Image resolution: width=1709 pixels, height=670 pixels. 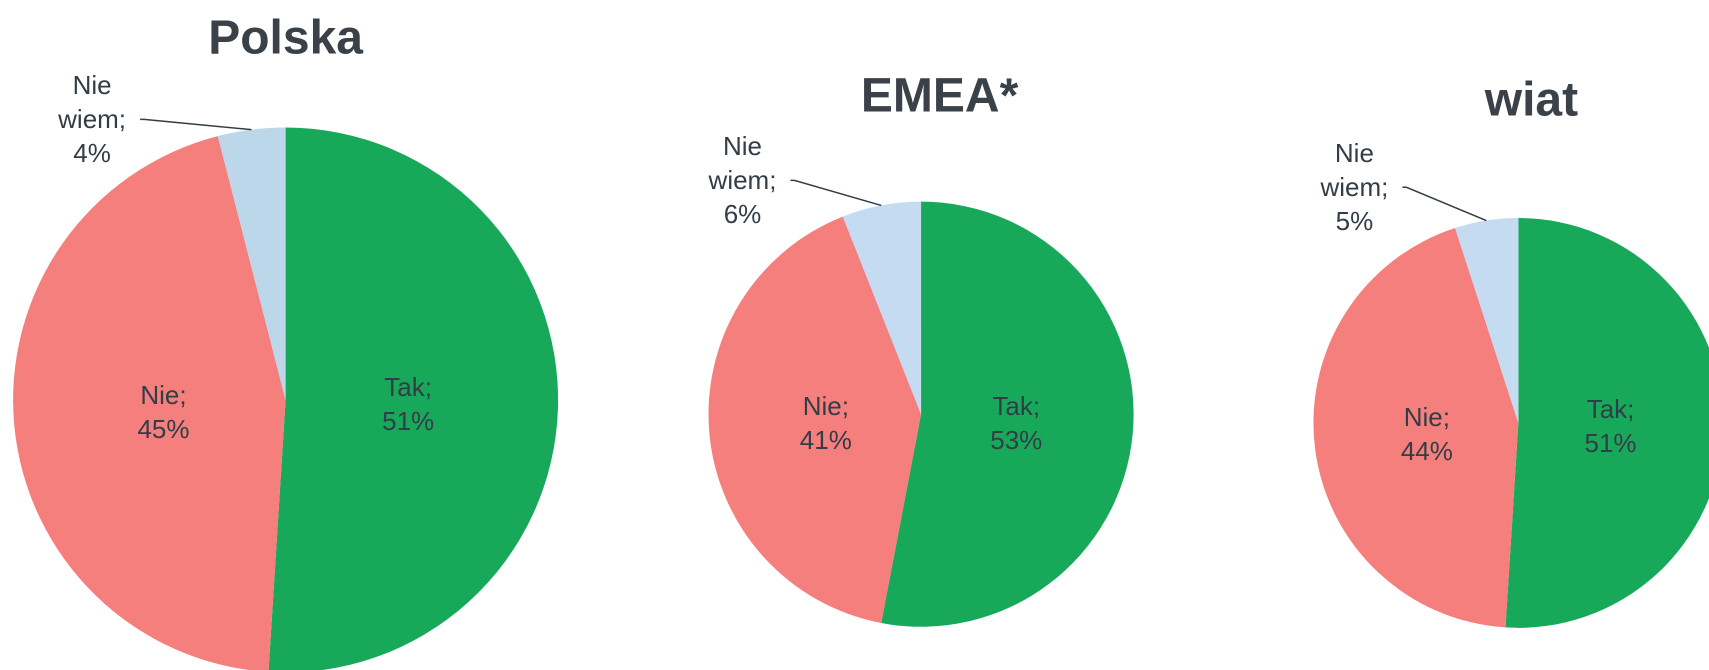 What do you see at coordinates (742, 180) in the screenshot?
I see `data-label: Nie wiem; 6%` at bounding box center [742, 180].